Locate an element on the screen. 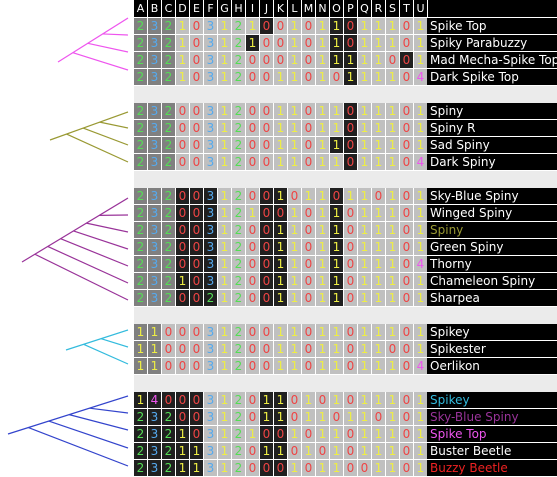 This screenshot has height=477, width=557. species-name: Green Spiny is located at coordinates (492, 247).